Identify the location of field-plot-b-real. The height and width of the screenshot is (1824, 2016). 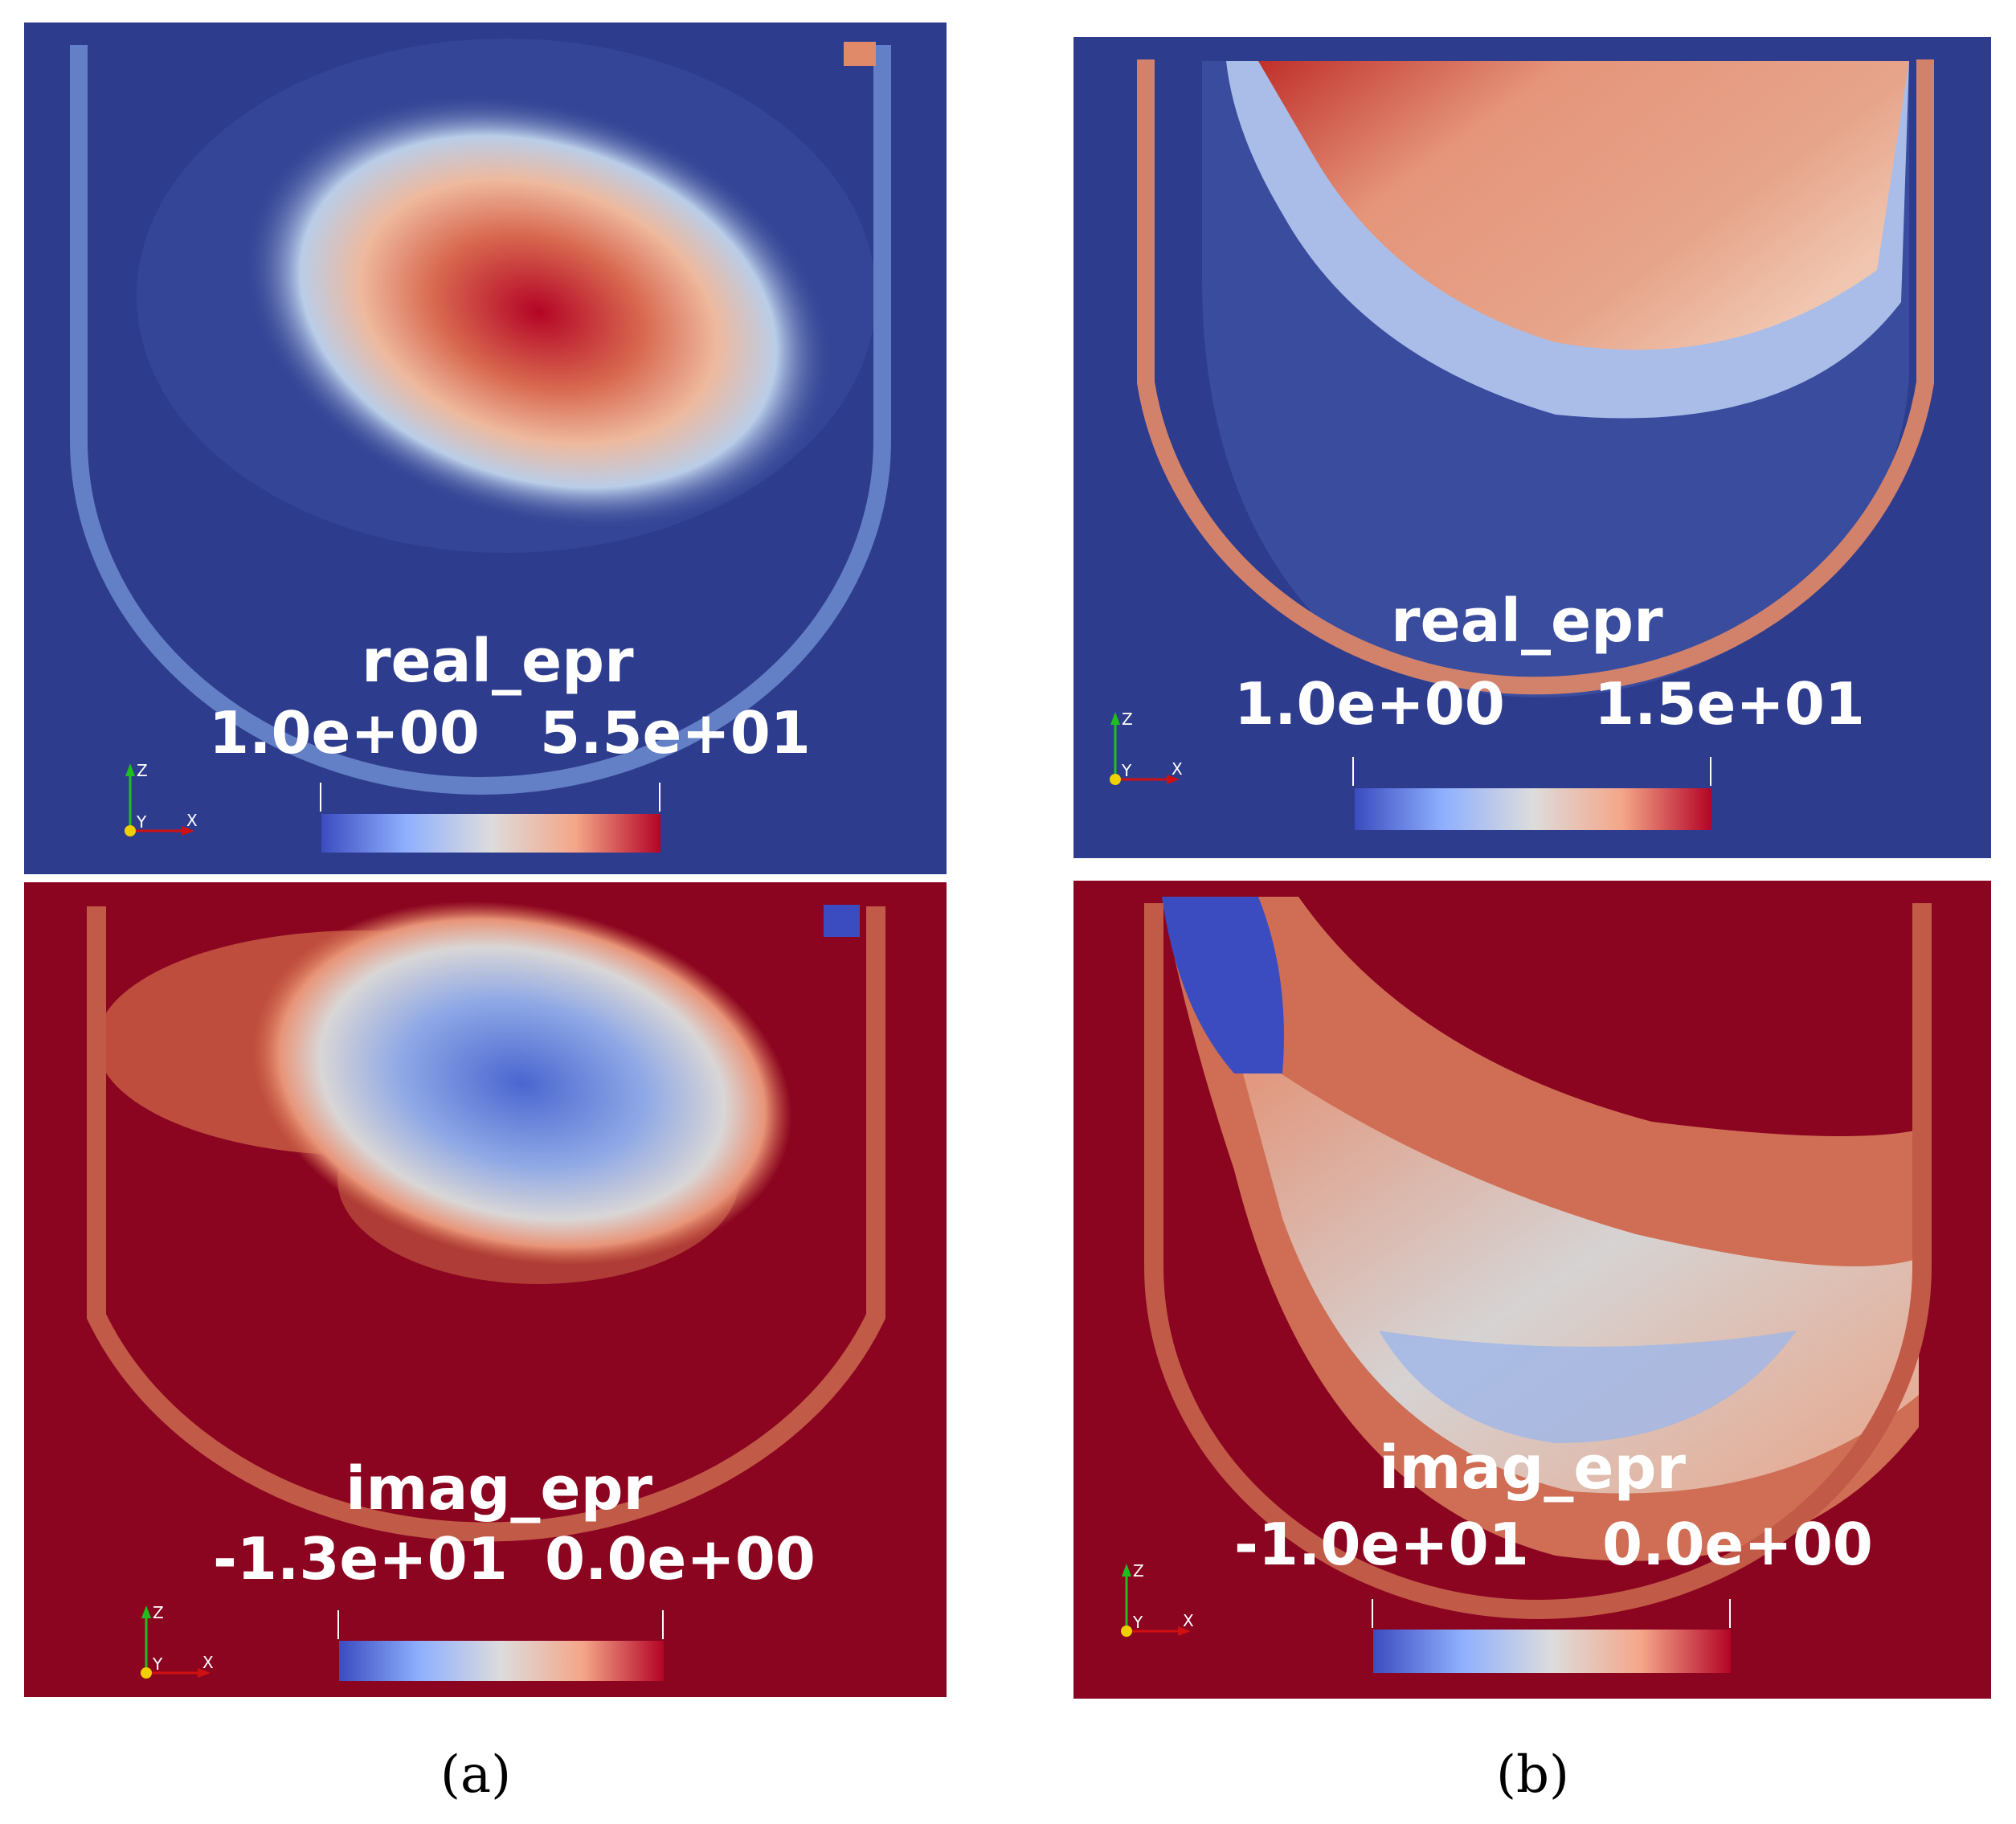
(1535, 378).